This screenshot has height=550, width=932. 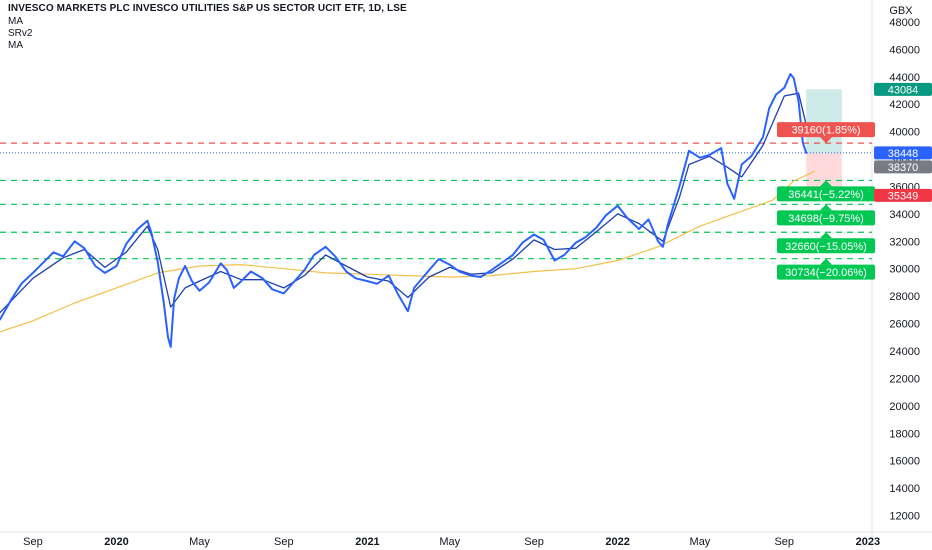 I want to click on price-tag-text: 38370, so click(x=903, y=168).